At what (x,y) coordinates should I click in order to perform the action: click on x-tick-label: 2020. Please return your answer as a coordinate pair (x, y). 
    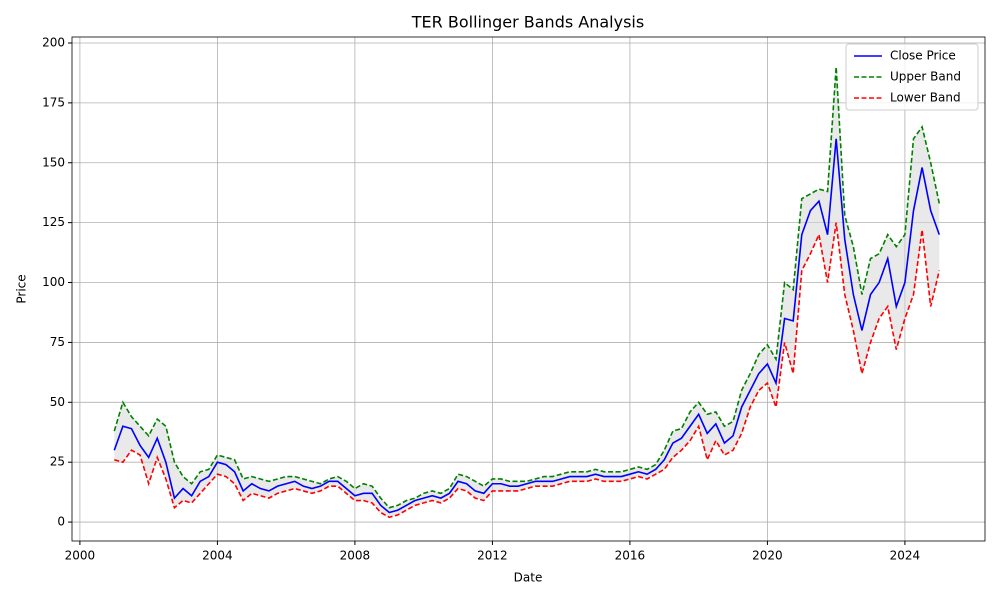
    Looking at the image, I should click on (767, 556).